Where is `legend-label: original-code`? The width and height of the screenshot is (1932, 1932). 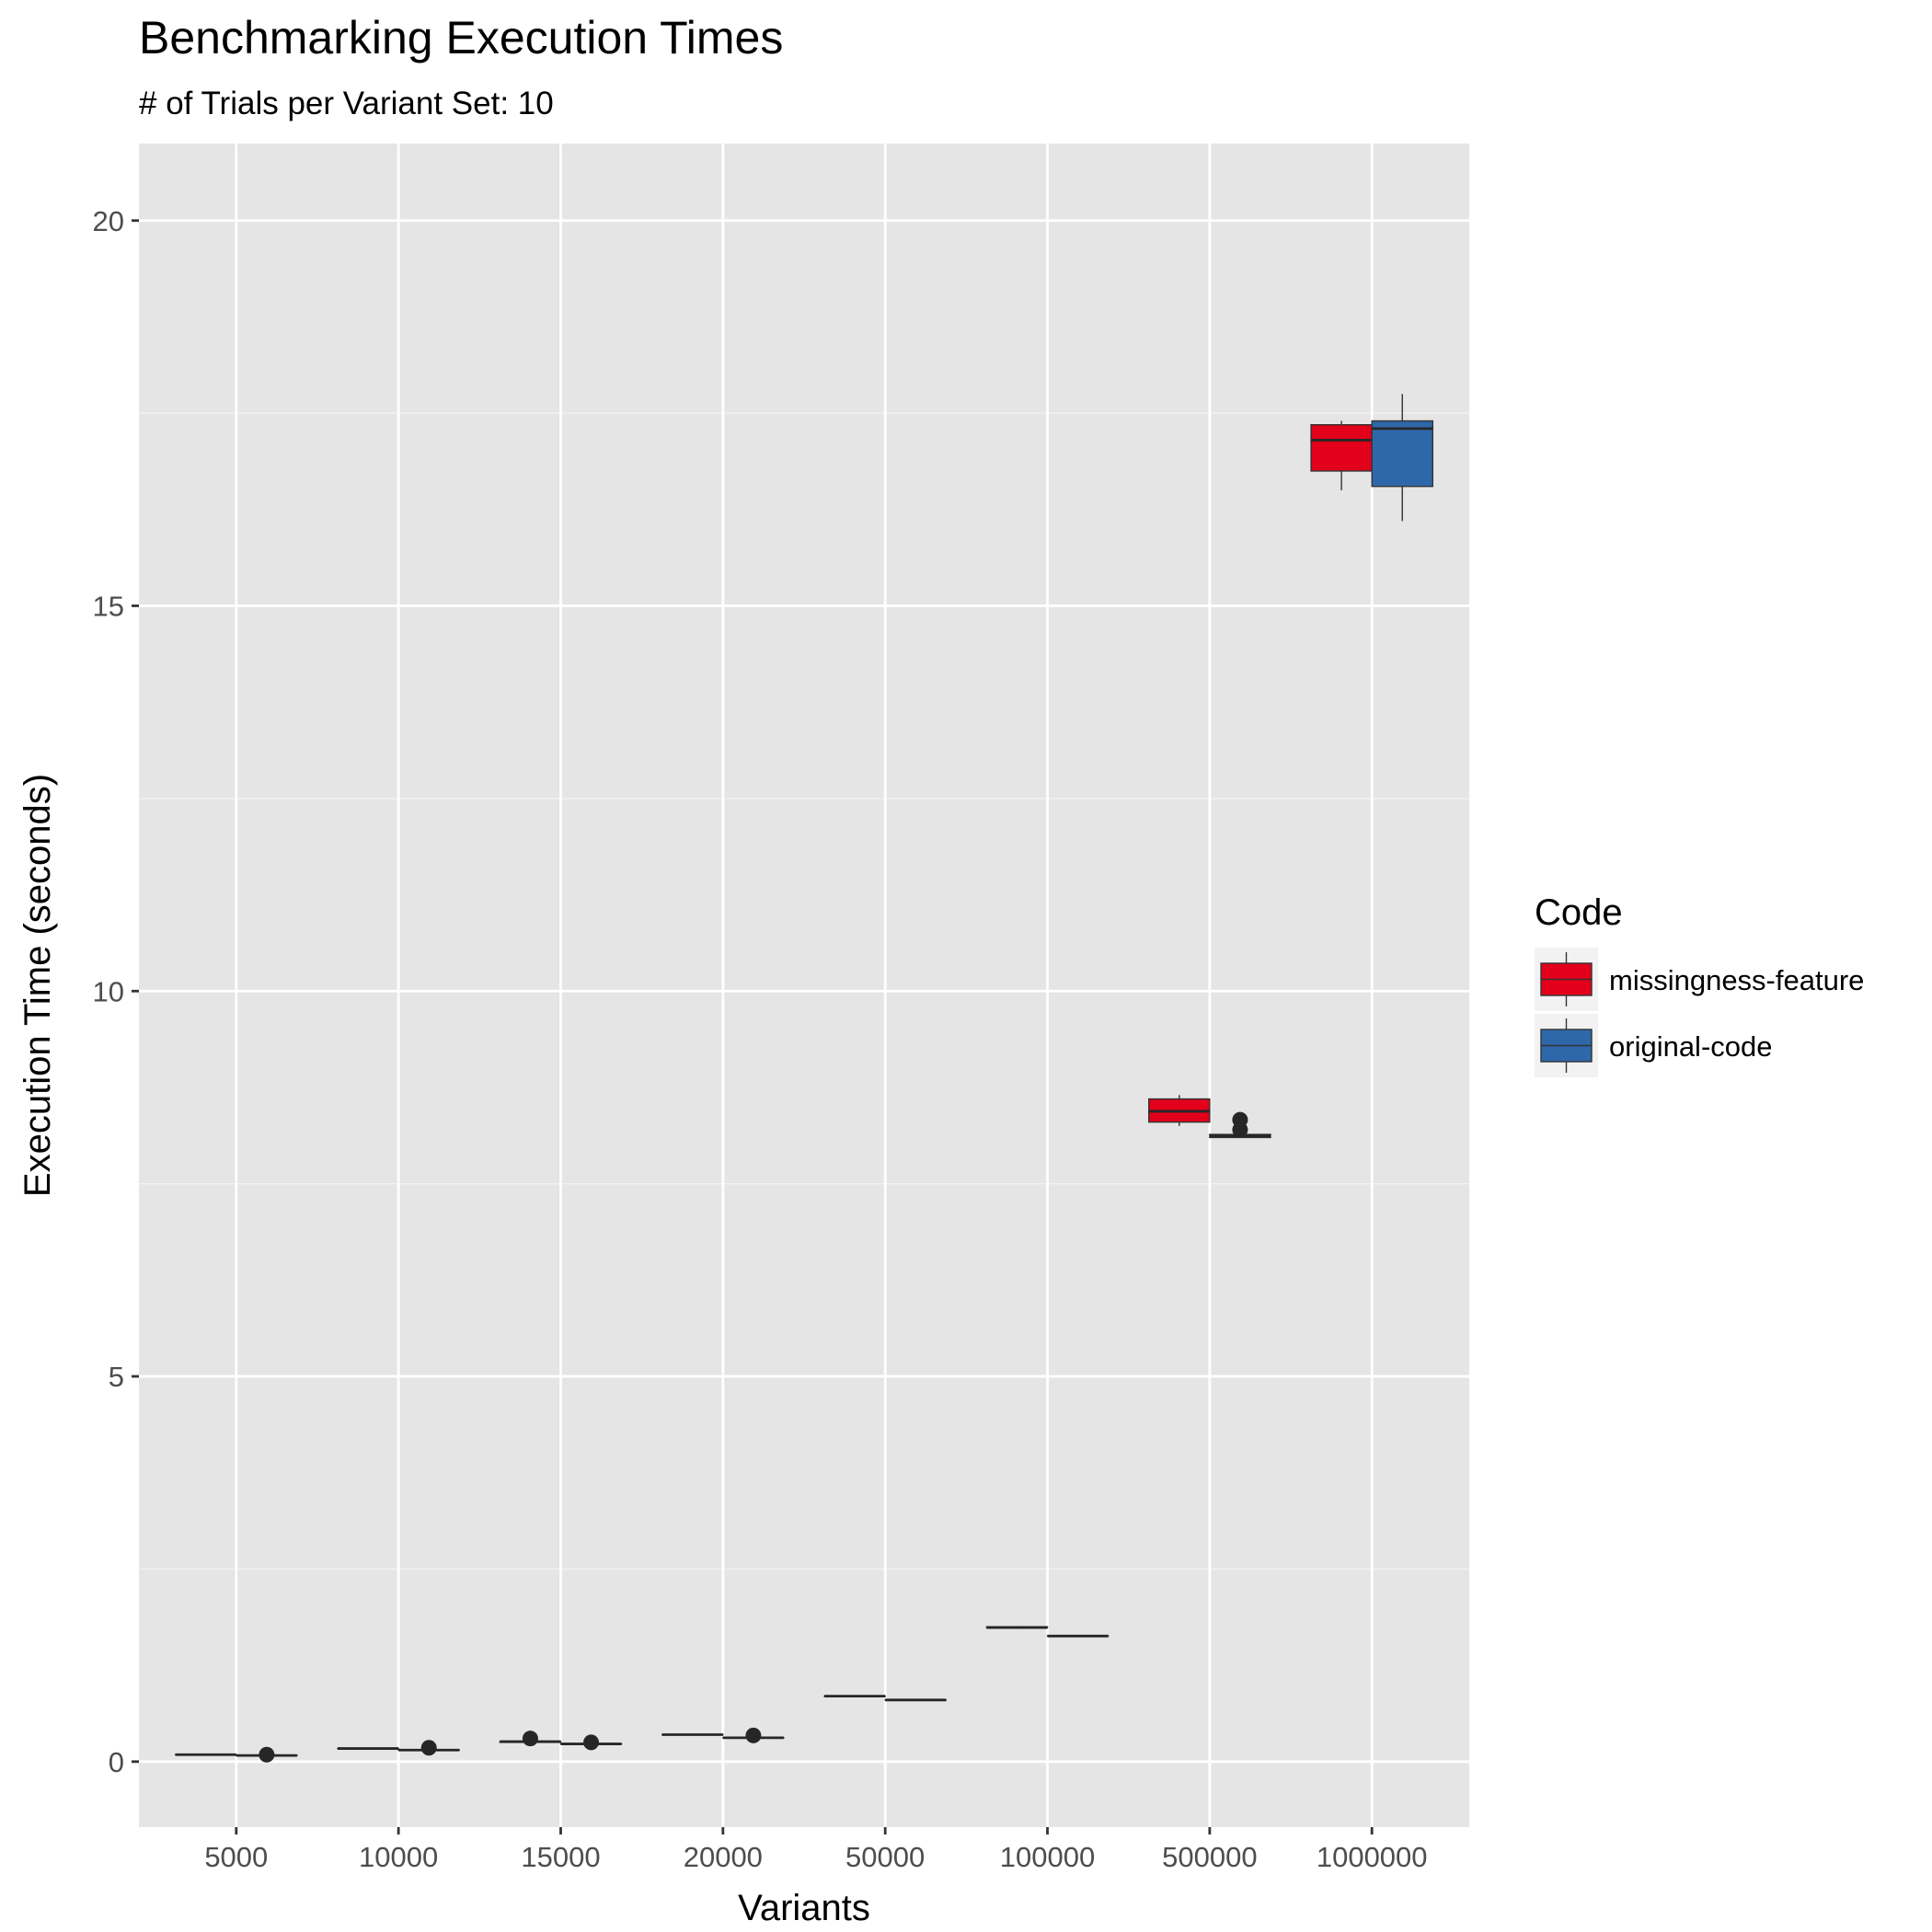
legend-label: original-code is located at coordinates (1691, 1046).